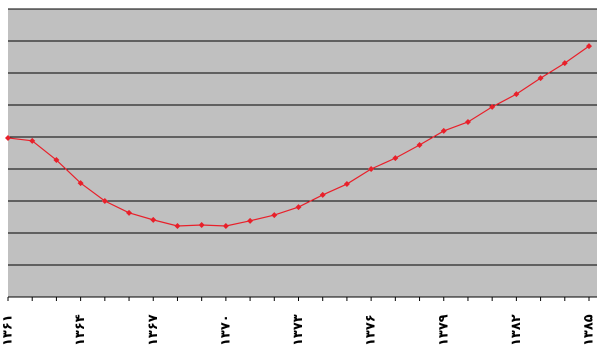 This screenshot has width=597, height=350. What do you see at coordinates (225, 330) in the screenshot?
I see `x-tick-label: ۱۳۷۰` at bounding box center [225, 330].